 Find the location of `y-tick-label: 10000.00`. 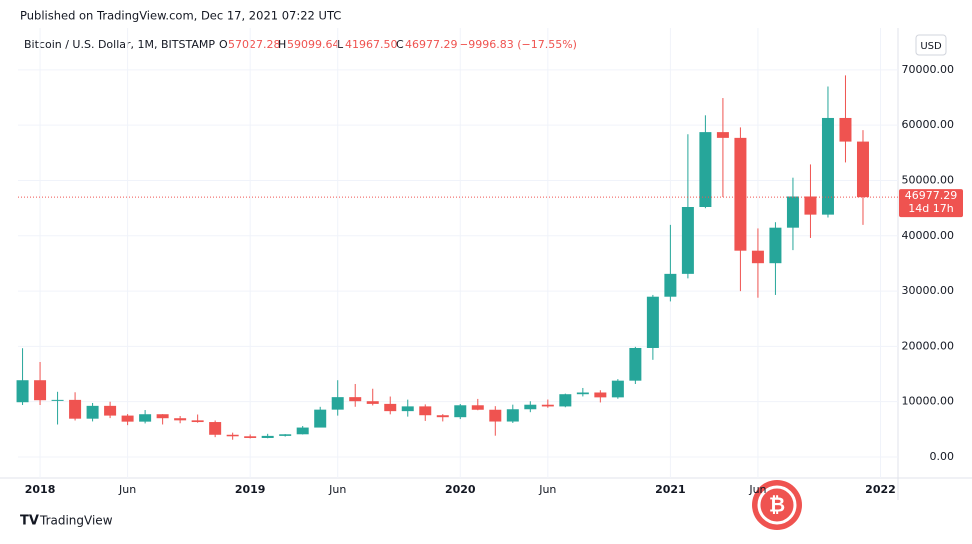

y-tick-label: 10000.00 is located at coordinates (928, 401).